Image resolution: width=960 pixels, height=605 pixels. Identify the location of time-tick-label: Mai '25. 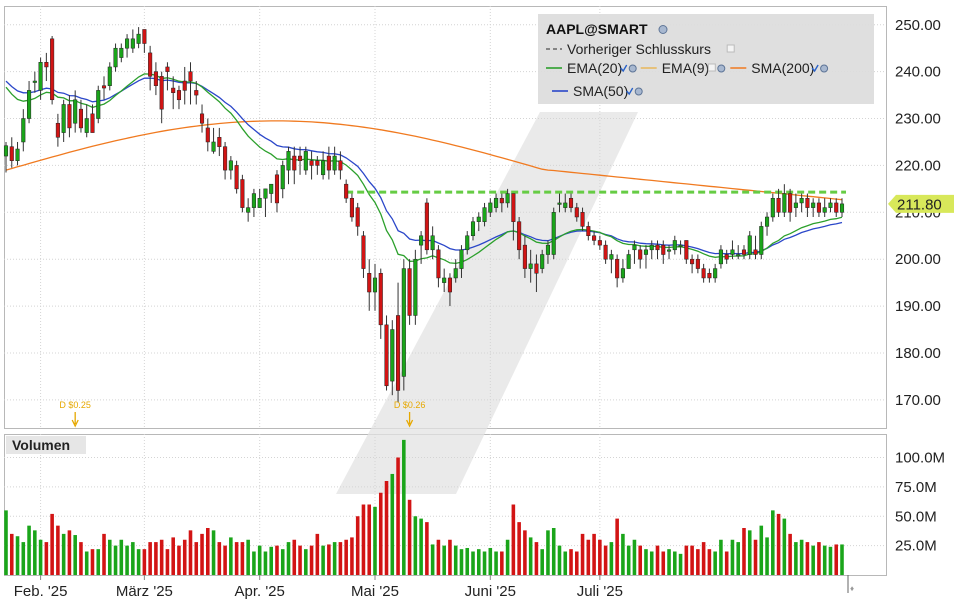
(375, 591).